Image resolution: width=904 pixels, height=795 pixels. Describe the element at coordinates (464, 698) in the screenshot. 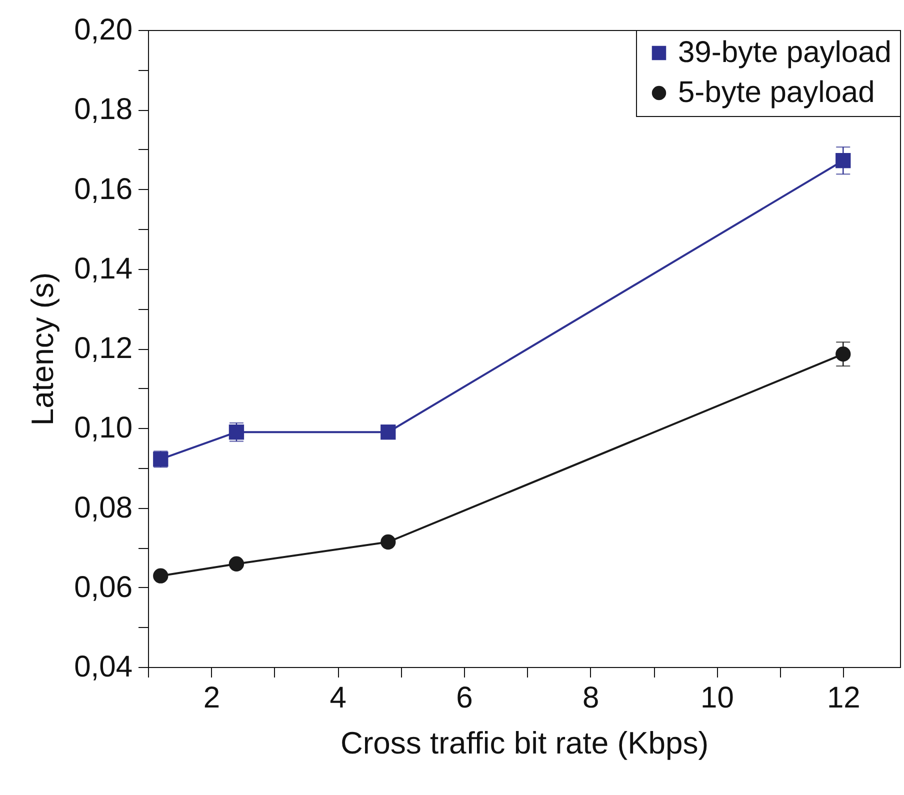

I see `x-tick-label: 6` at that location.